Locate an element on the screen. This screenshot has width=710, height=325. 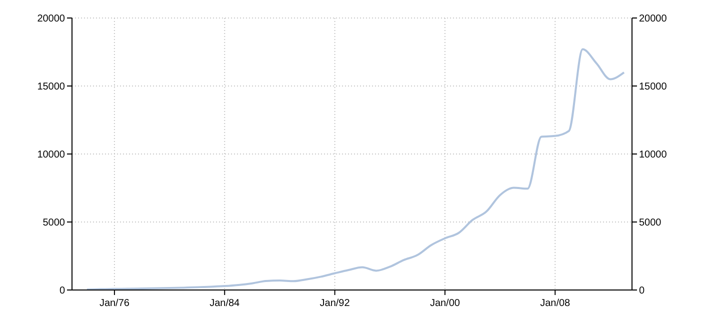
y2-tick-label: 15000 is located at coordinates (653, 87).